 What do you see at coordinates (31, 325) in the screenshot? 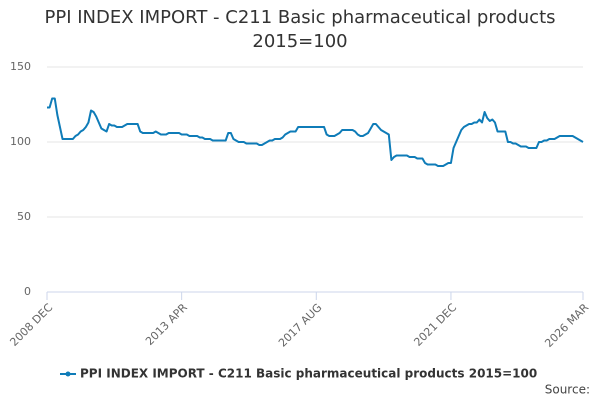
I see `x-tick-label: 2008 DEC` at bounding box center [31, 325].